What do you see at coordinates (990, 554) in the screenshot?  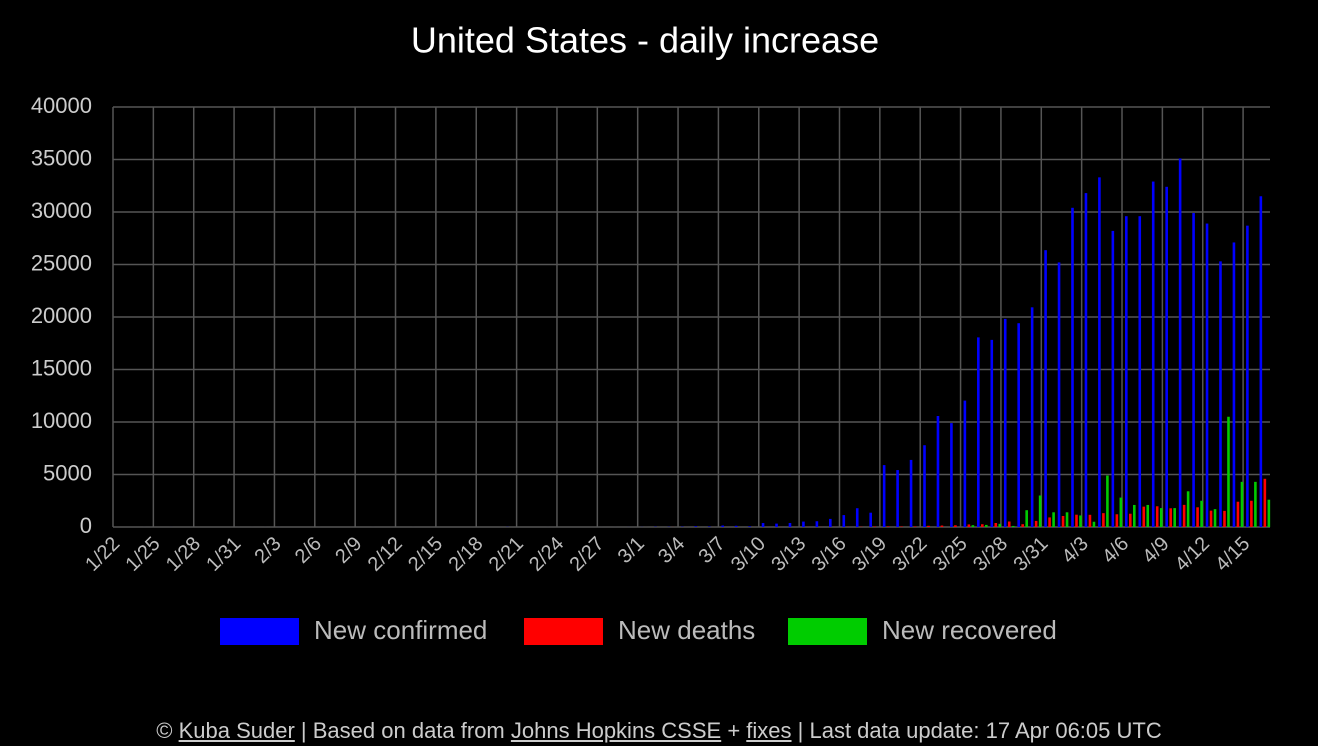 I see `x-tick-label: 3/28` at bounding box center [990, 554].